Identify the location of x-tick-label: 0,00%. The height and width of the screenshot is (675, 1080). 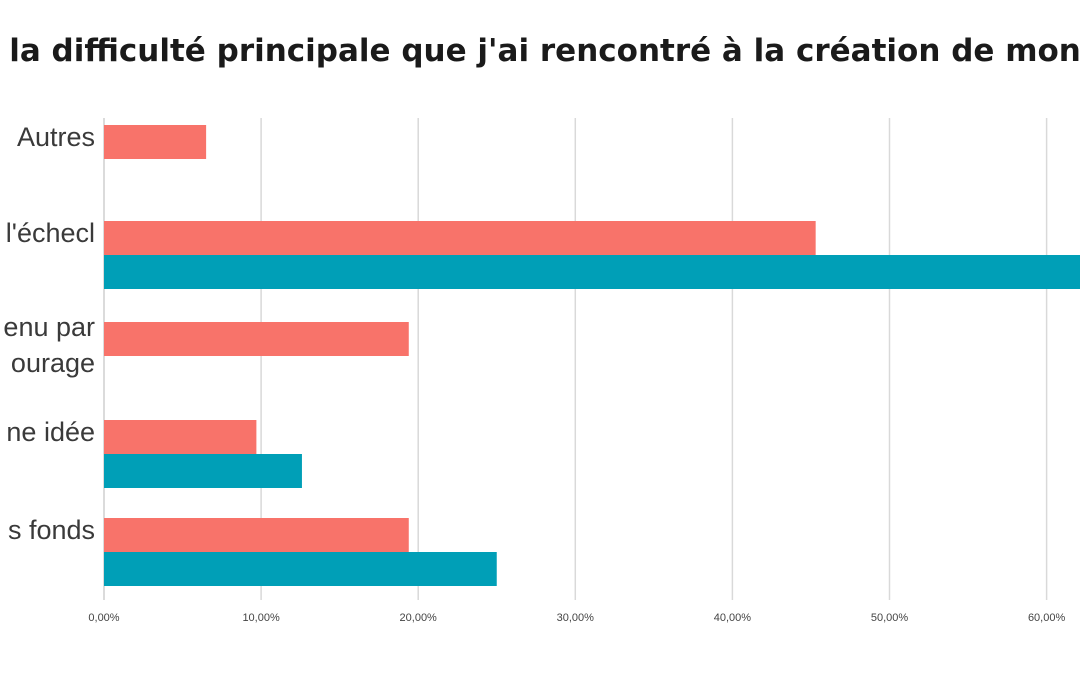
(103, 618).